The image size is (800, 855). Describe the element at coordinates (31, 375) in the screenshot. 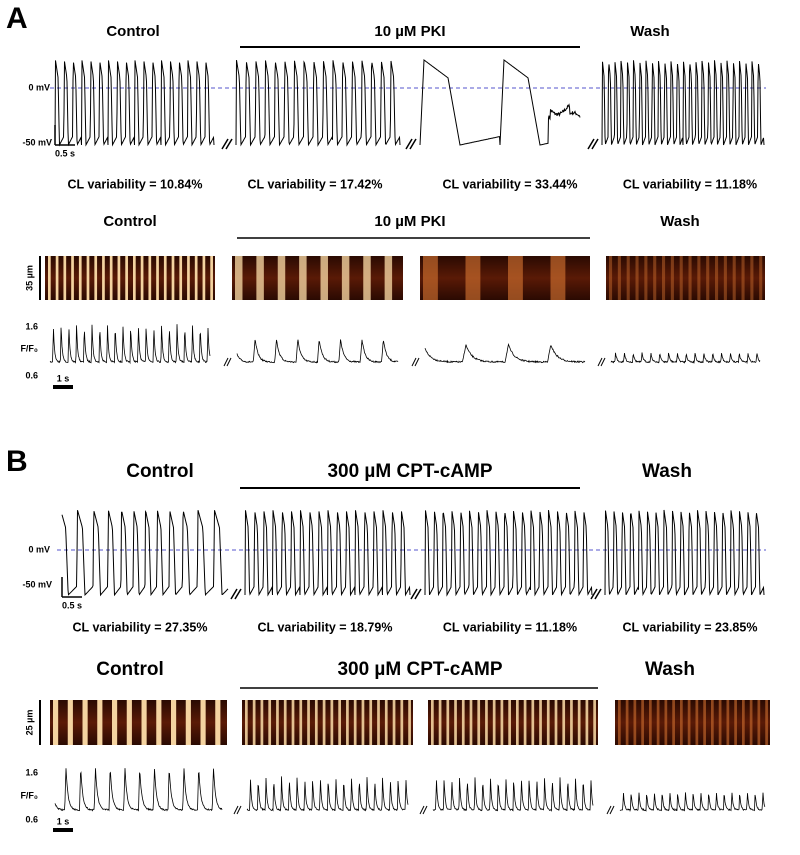

I see `f-label: 0.6` at that location.